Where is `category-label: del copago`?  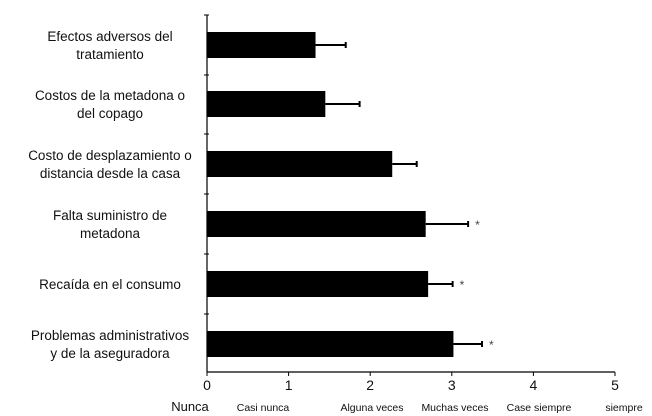 category-label: del copago is located at coordinates (110, 113).